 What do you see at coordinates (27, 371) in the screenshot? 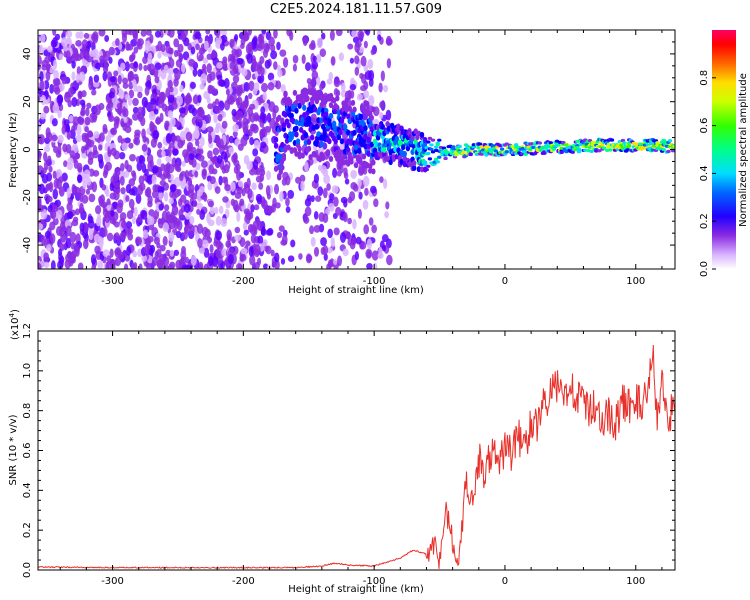
I see `y-tick-label: 1.0` at bounding box center [27, 371].